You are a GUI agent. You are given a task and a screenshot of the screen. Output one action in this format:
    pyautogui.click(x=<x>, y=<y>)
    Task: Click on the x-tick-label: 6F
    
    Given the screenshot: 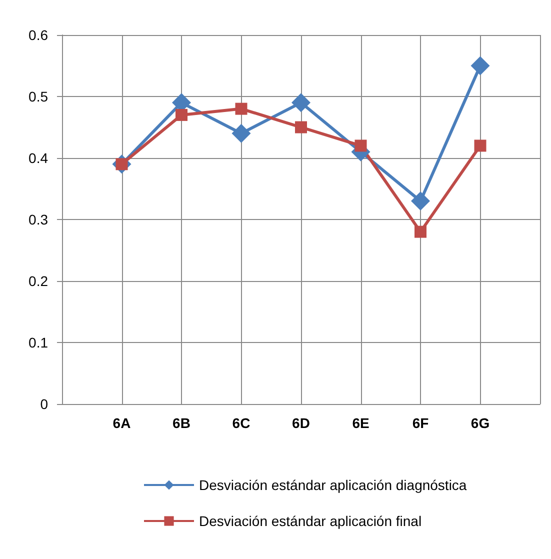 What is the action you would take?
    pyautogui.click(x=421, y=423)
    